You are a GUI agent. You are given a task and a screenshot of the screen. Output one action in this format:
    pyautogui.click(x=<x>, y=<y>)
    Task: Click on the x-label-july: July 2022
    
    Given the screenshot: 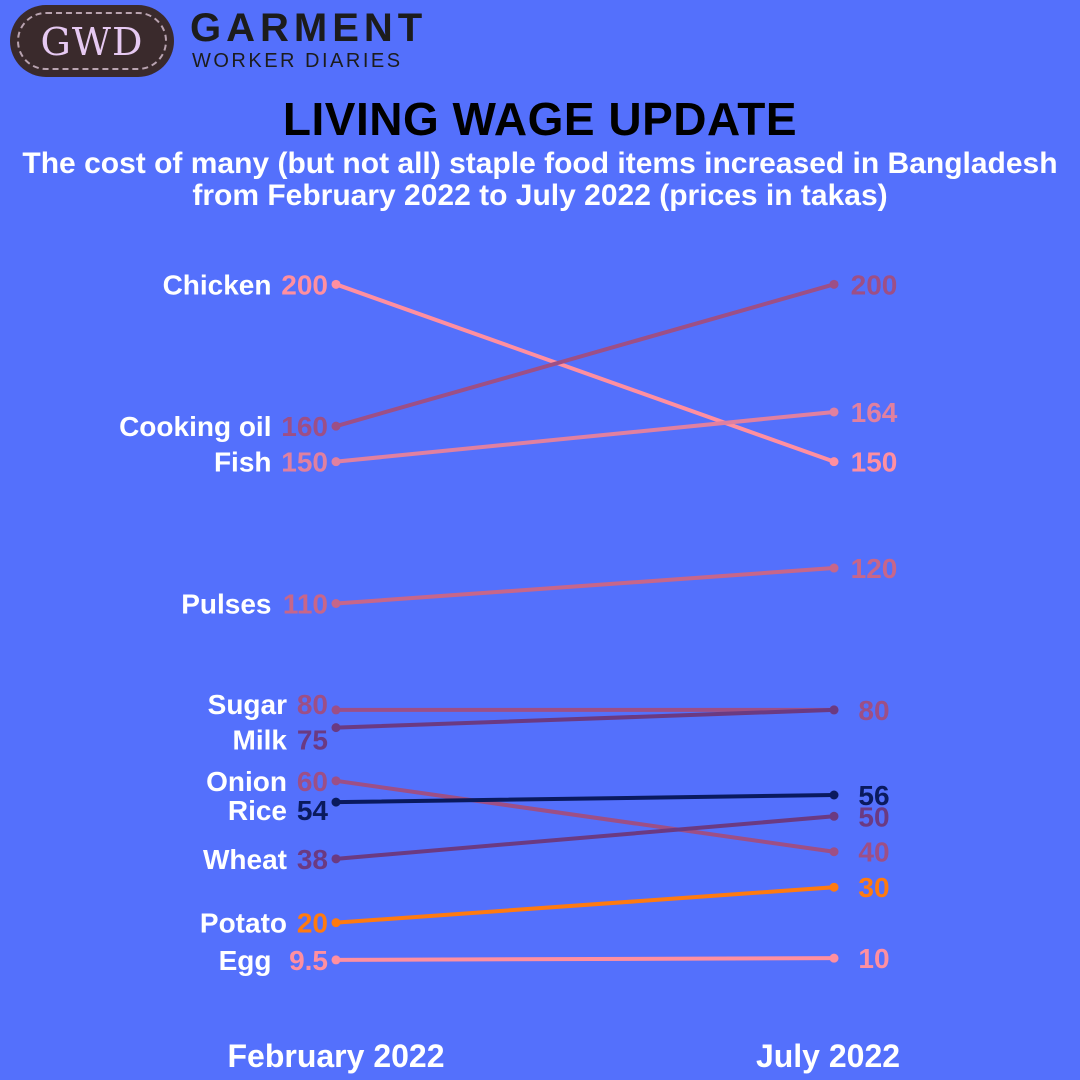 What is the action you would take?
    pyautogui.click(x=828, y=1056)
    